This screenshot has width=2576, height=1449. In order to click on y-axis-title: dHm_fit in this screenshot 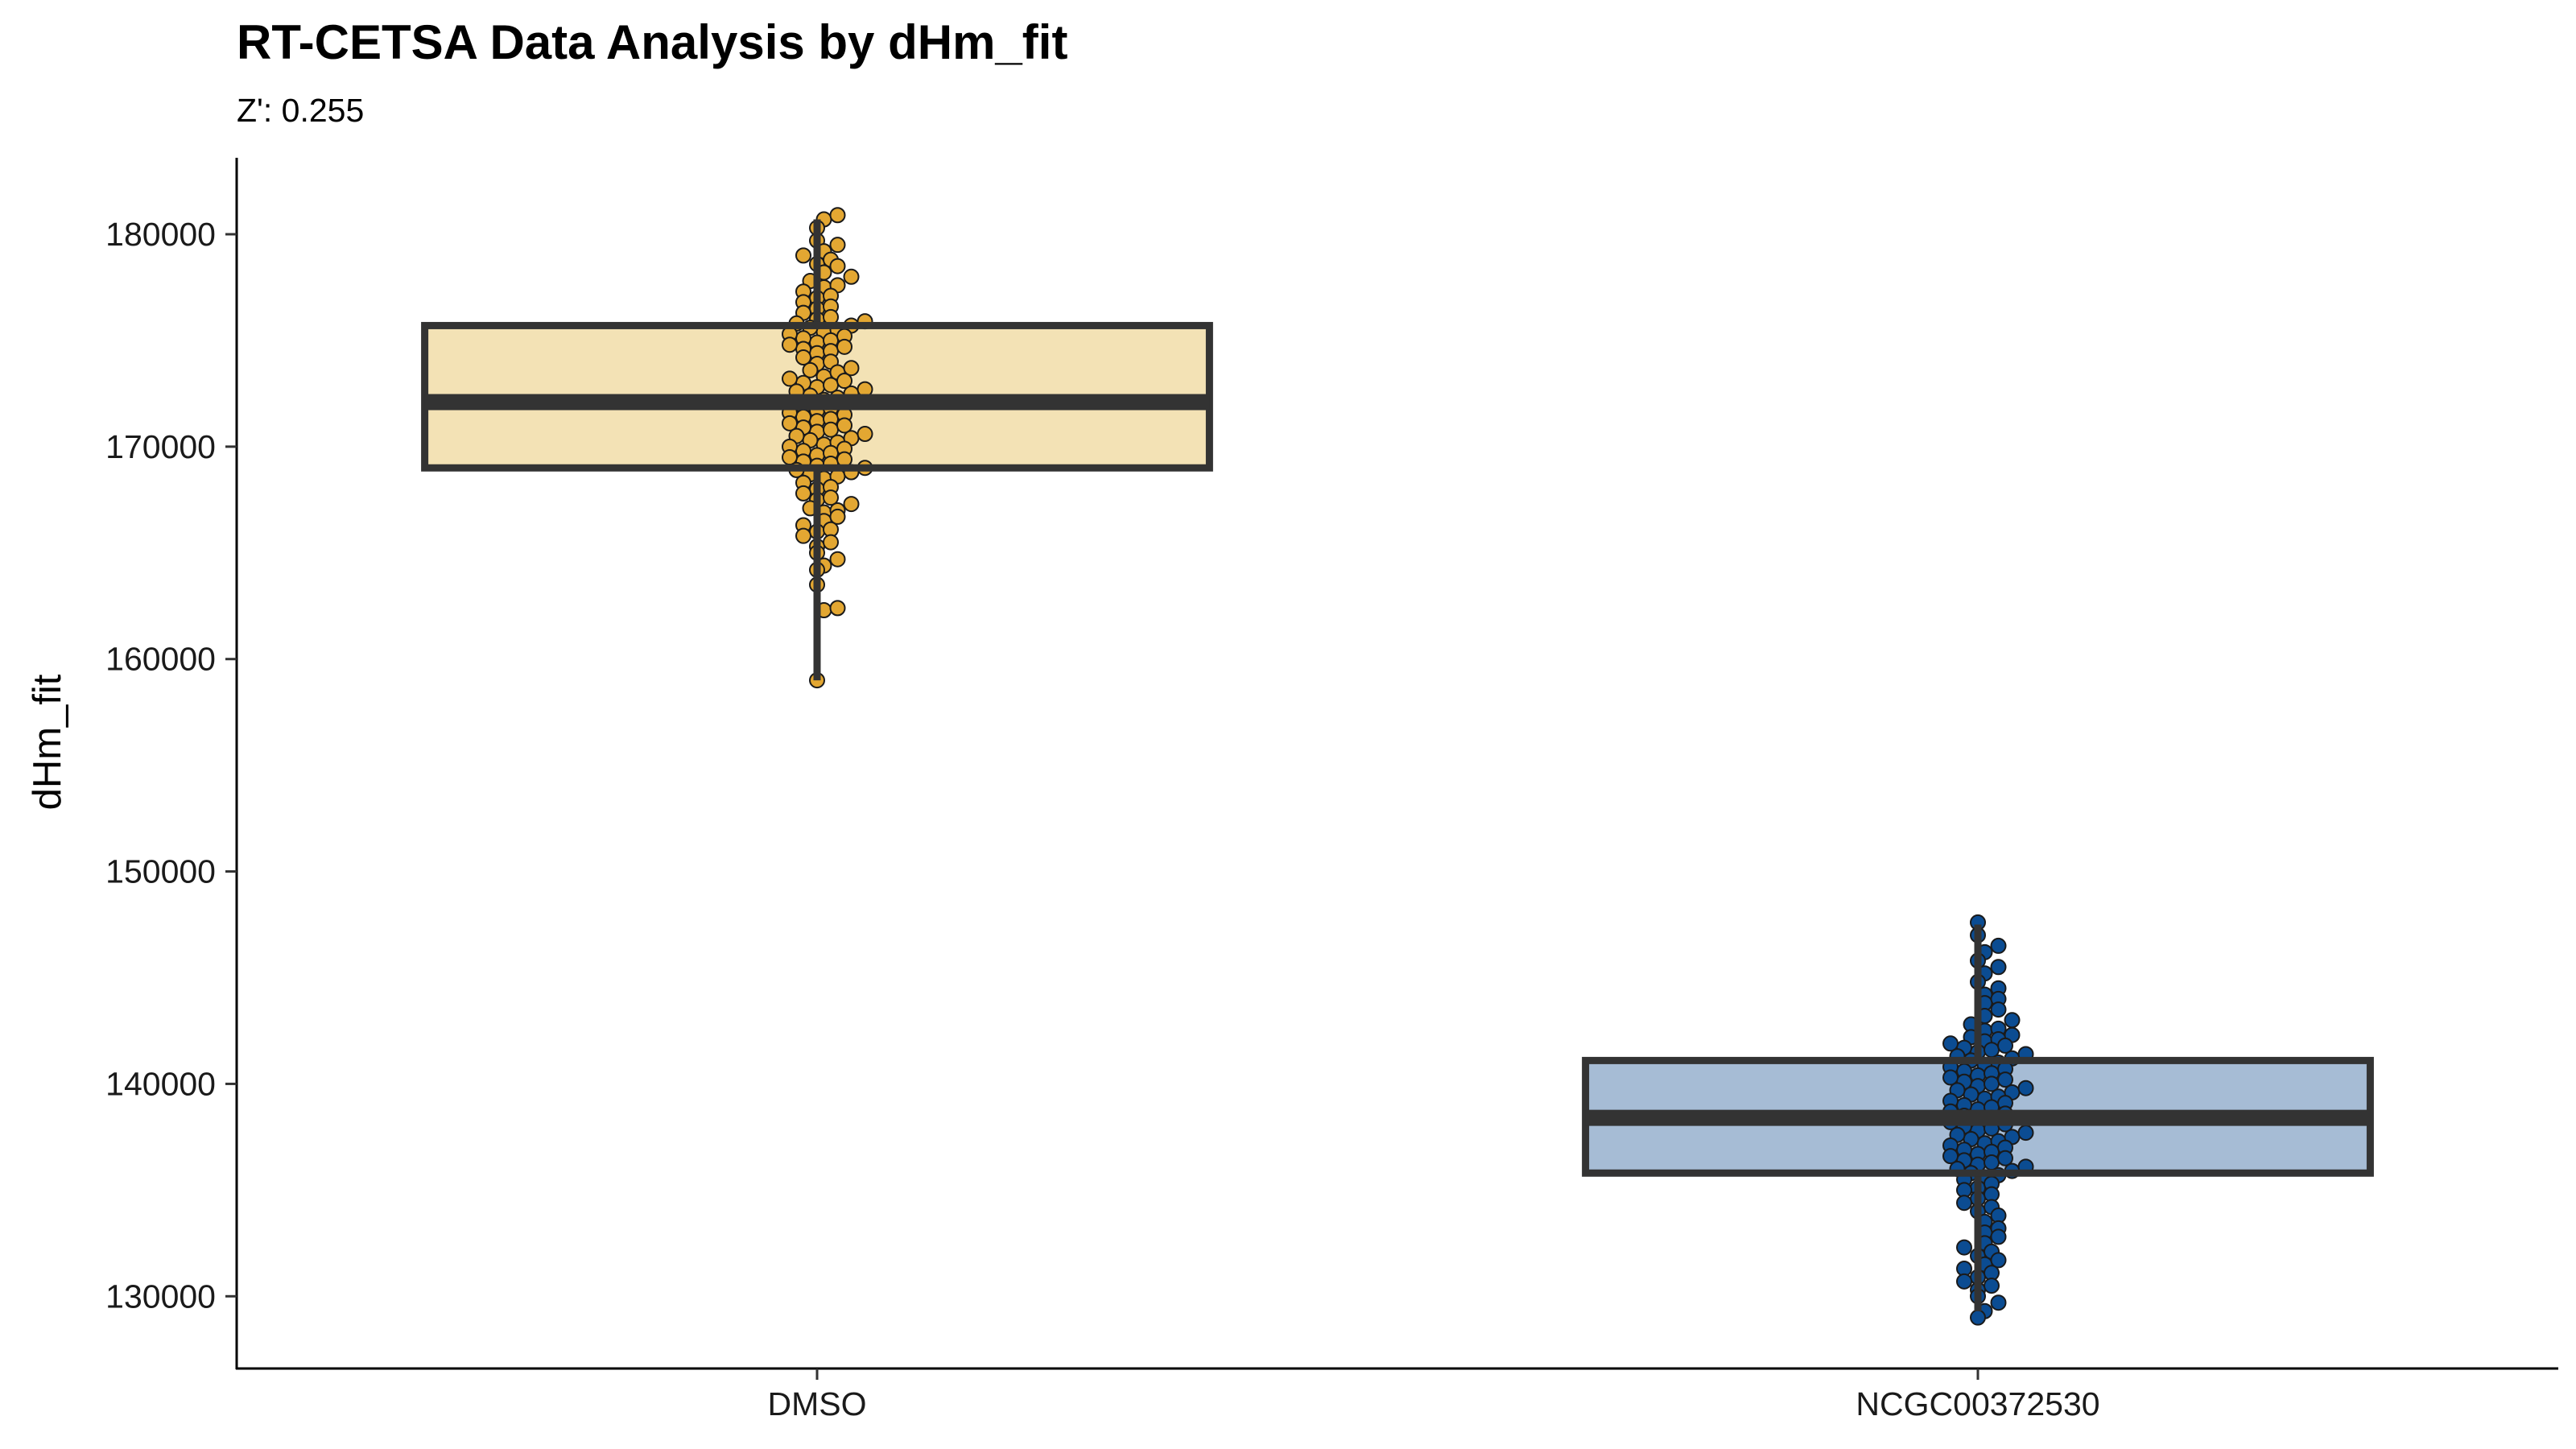, I will do `click(47, 742)`.